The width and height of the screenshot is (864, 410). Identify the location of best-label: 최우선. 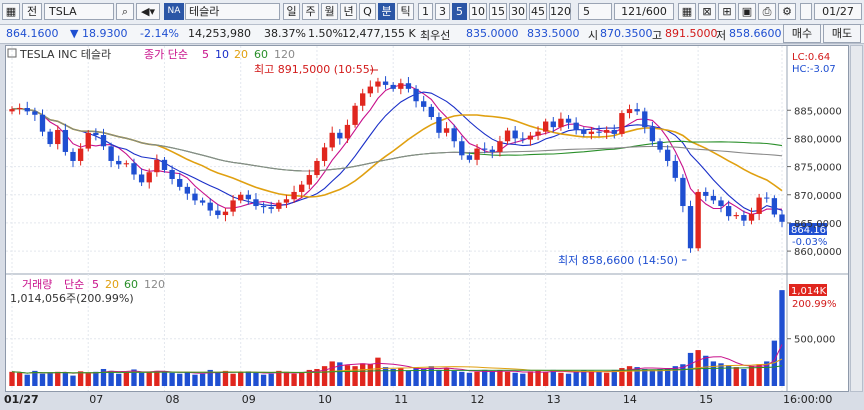
(435, 35).